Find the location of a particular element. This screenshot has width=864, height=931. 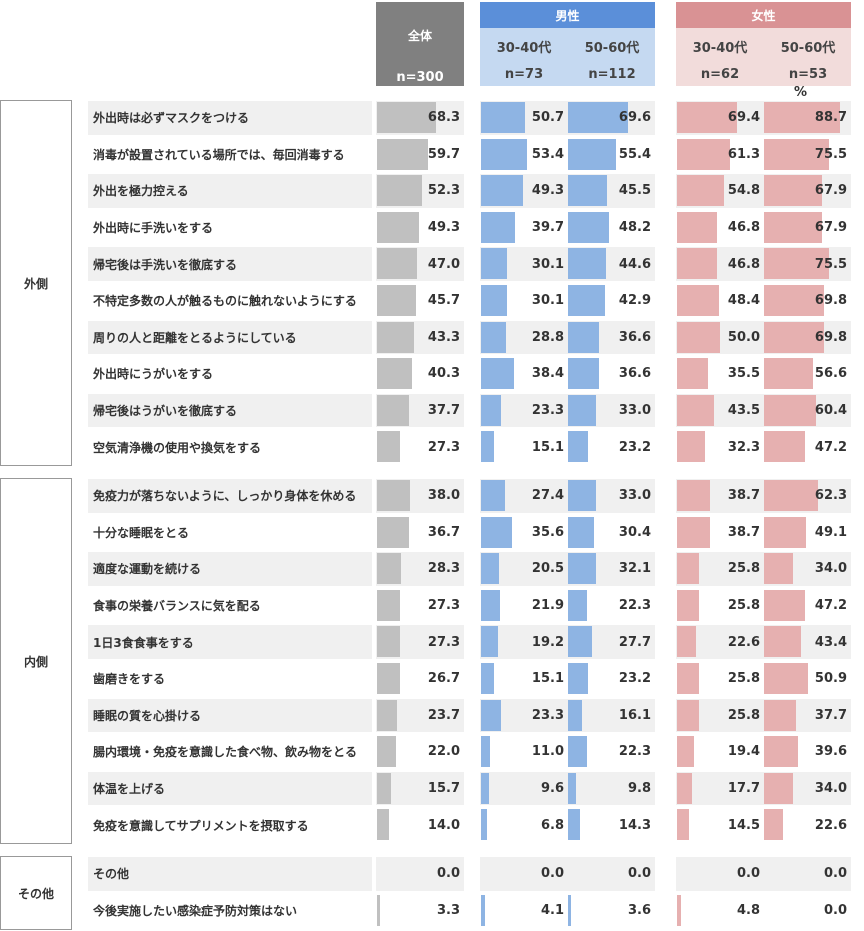

data-value: 32.1 is located at coordinates (634, 569).